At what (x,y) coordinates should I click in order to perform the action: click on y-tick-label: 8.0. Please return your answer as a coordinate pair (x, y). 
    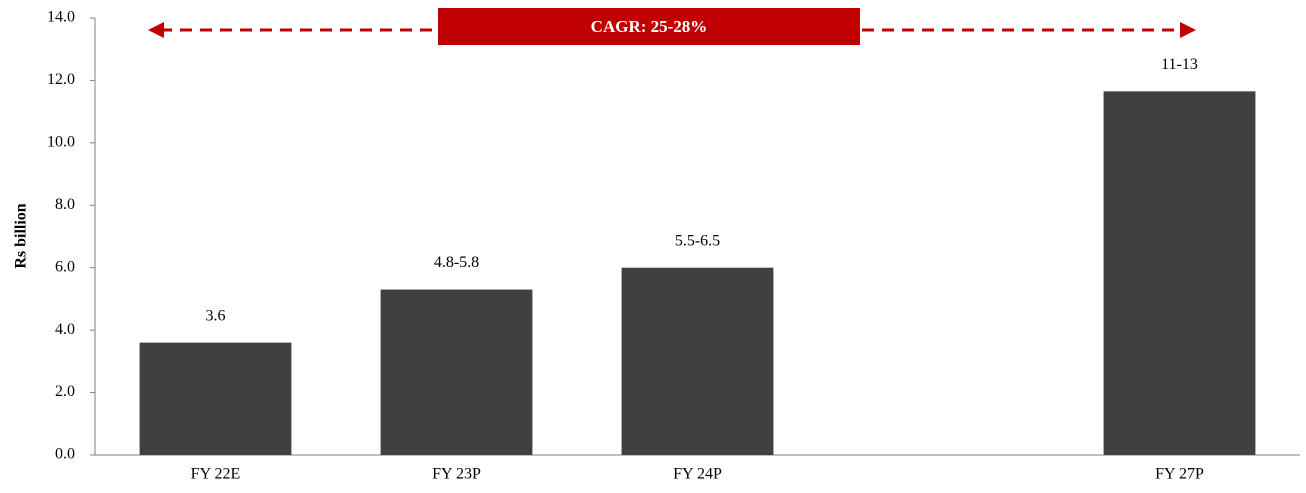
    Looking at the image, I should click on (65, 204).